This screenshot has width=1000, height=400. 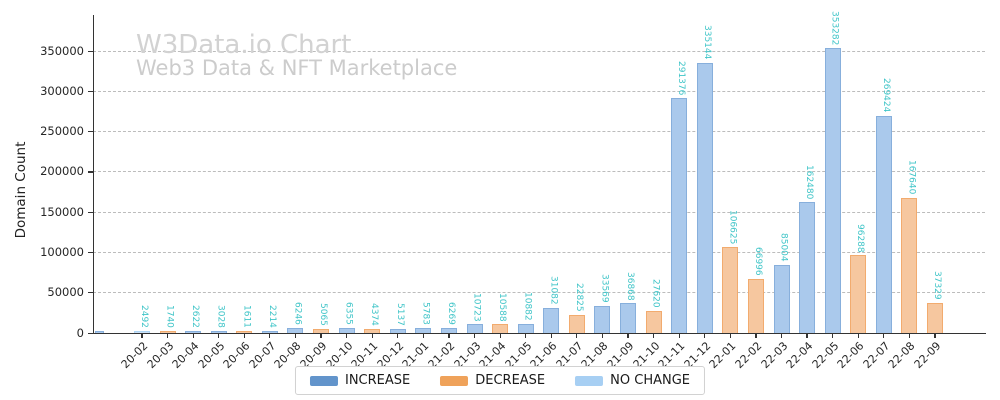 What do you see at coordinates (450, 313) in the screenshot?
I see `bar-value-label: 6269` at bounding box center [450, 313].